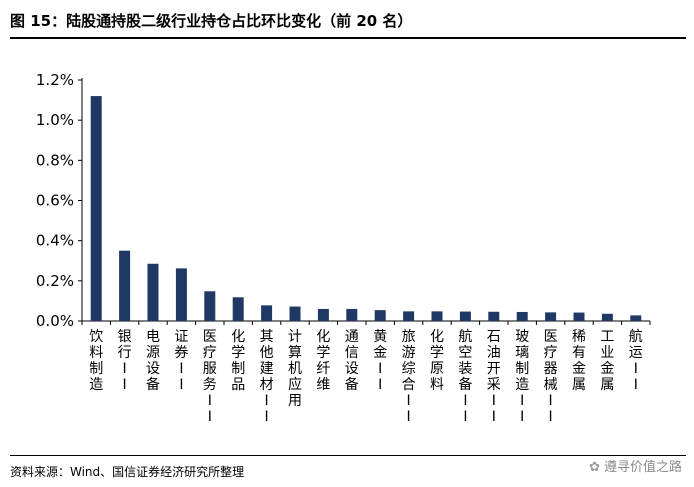 The width and height of the screenshot is (694, 487). Describe the element at coordinates (211, 21) in the screenshot. I see `figure-title: 图 15：陆股通持股二级行业持仓占比环比变化（前 20 名）` at that location.